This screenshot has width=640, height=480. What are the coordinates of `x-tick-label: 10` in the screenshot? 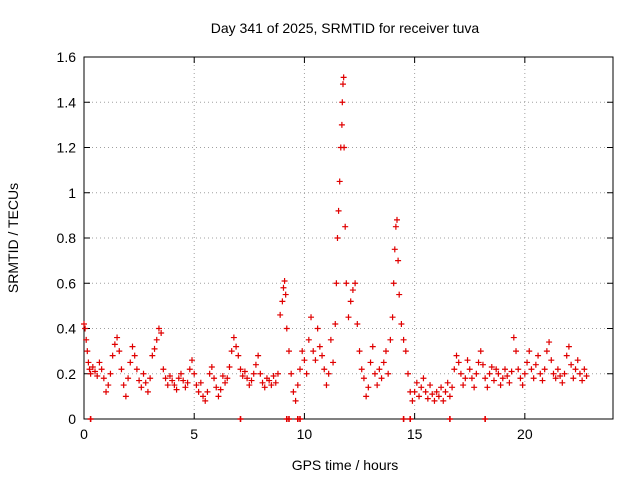 It's located at (305, 434).